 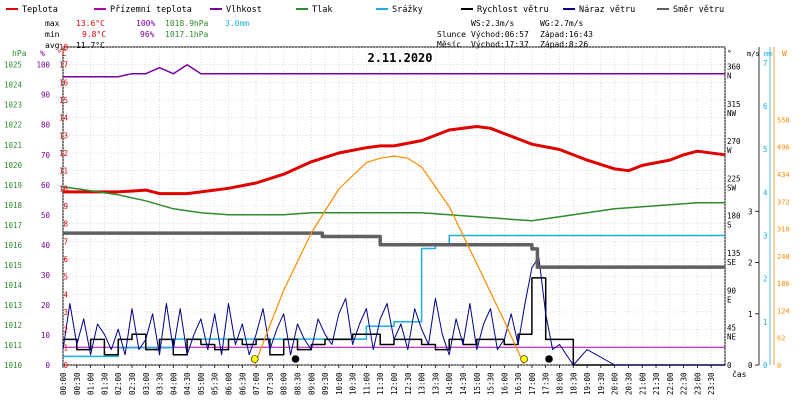 What do you see at coordinates (295, 359) in the screenshot?
I see `marker-moonset` at bounding box center [295, 359].